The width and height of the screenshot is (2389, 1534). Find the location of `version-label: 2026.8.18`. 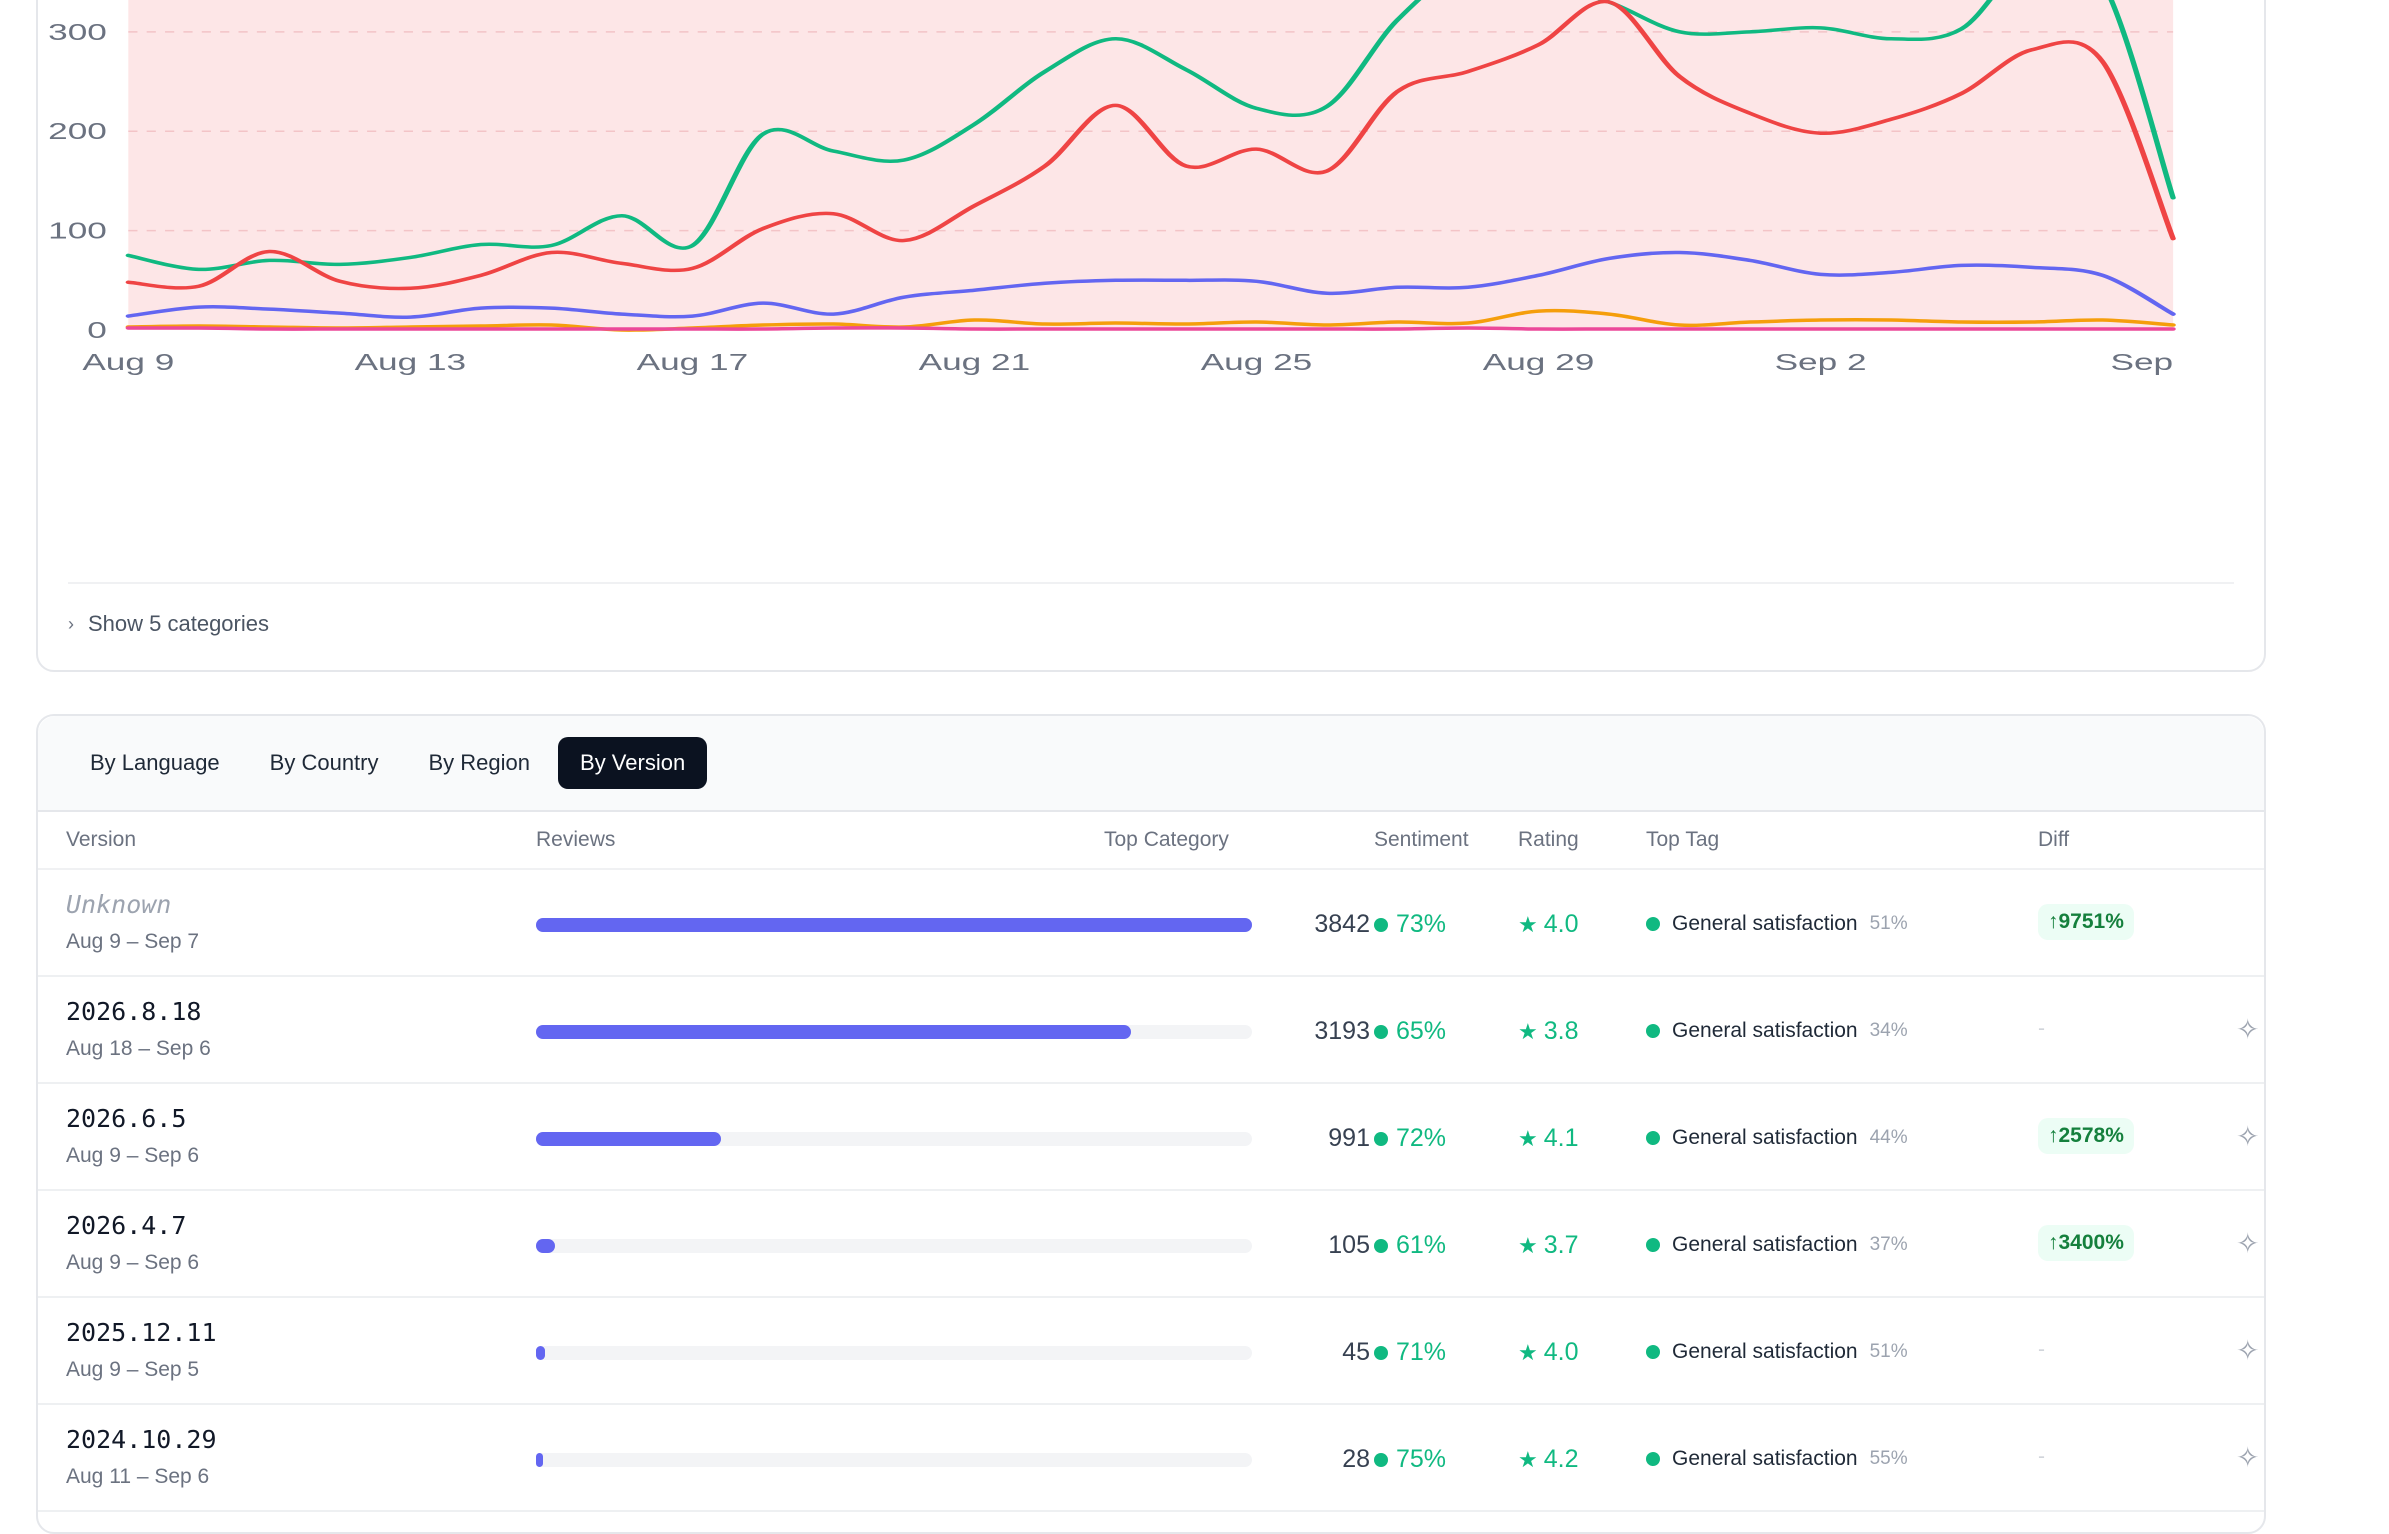

version-label: 2026.8.18 is located at coordinates (134, 1011).